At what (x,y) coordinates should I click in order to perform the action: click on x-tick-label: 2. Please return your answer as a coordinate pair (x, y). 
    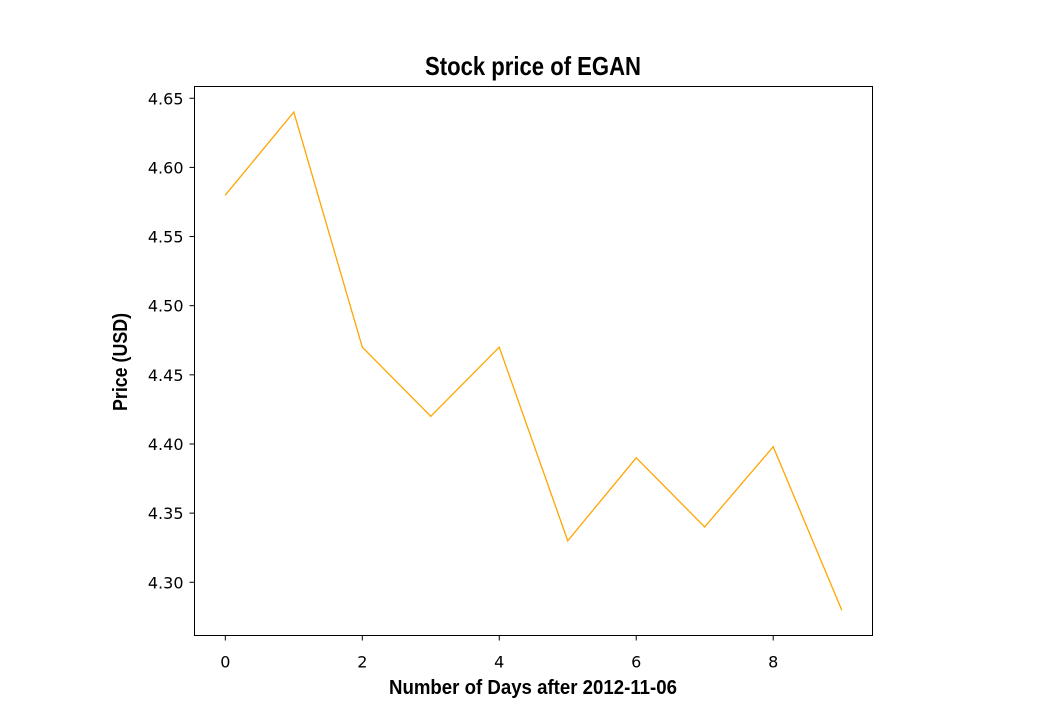
    Looking at the image, I should click on (362, 662).